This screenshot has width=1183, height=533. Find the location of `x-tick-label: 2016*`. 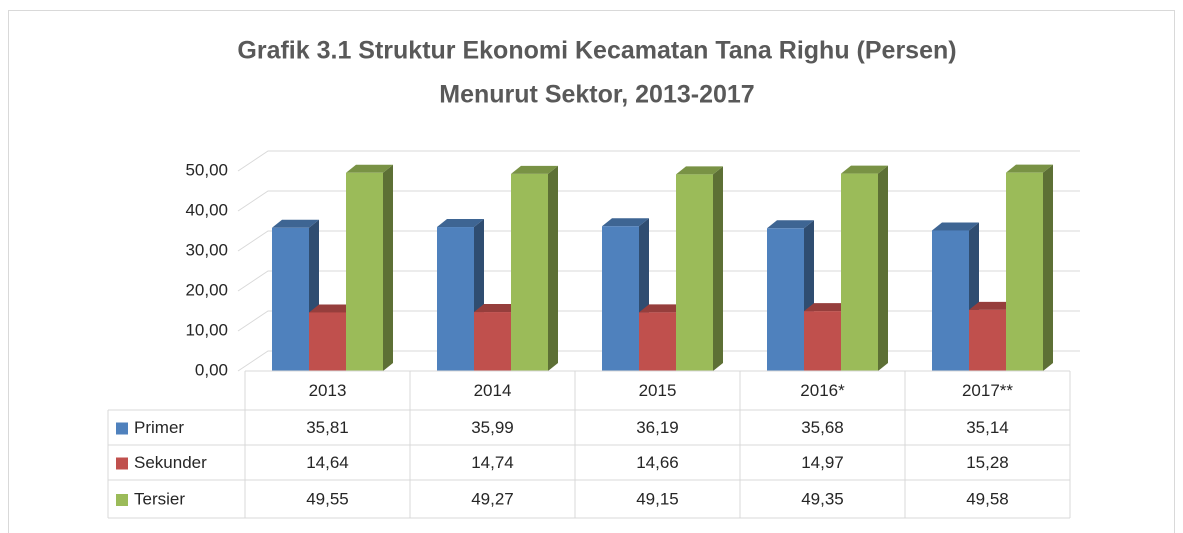

x-tick-label: 2016* is located at coordinates (822, 390).